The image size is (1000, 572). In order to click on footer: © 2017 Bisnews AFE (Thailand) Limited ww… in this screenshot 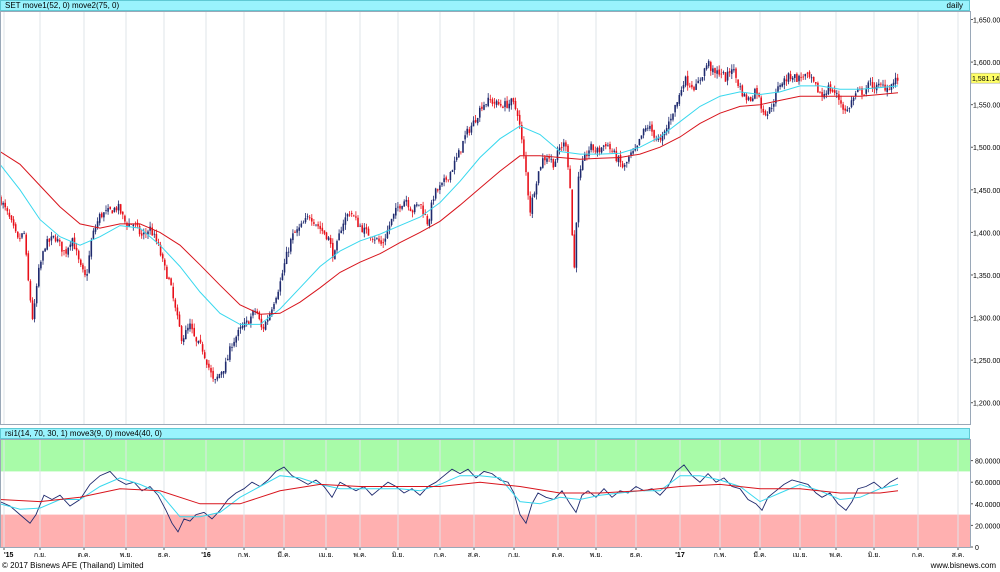, I will do `click(500, 566)`.